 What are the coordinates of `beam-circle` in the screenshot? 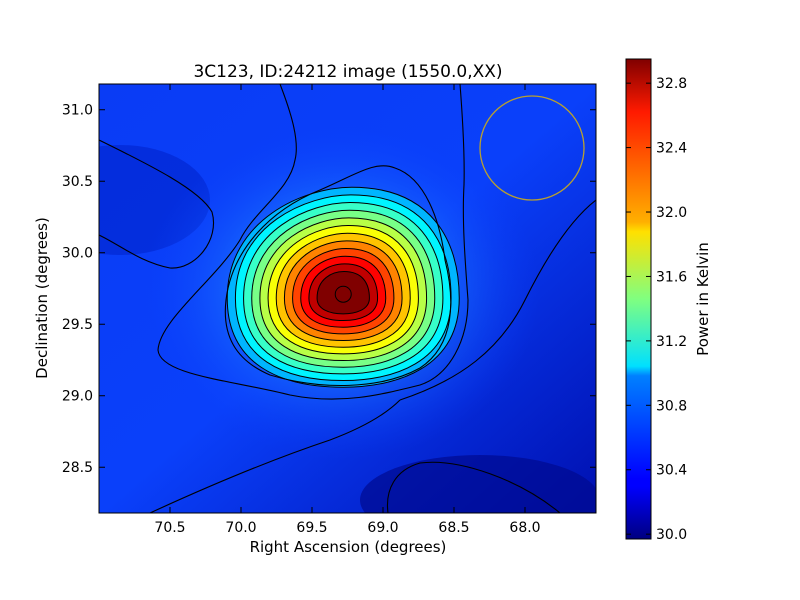 It's located at (532, 148).